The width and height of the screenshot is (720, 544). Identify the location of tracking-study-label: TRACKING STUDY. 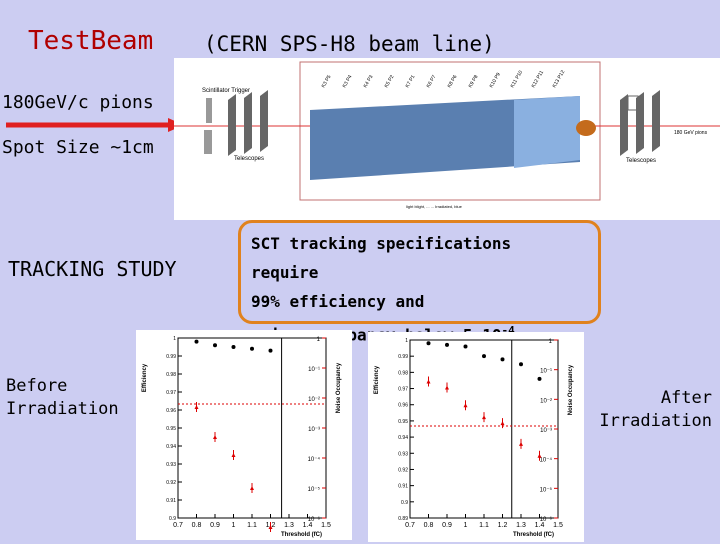
(92, 269).